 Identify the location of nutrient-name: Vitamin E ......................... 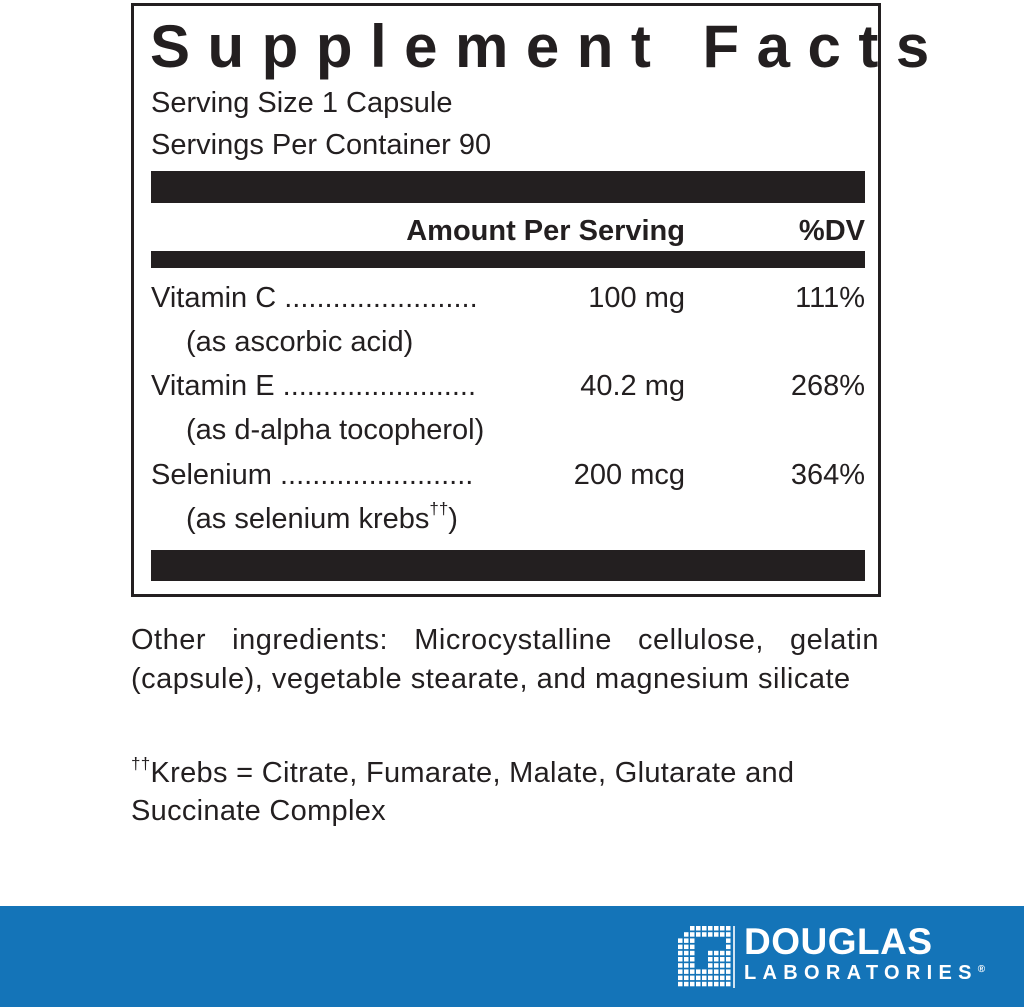
(314, 386).